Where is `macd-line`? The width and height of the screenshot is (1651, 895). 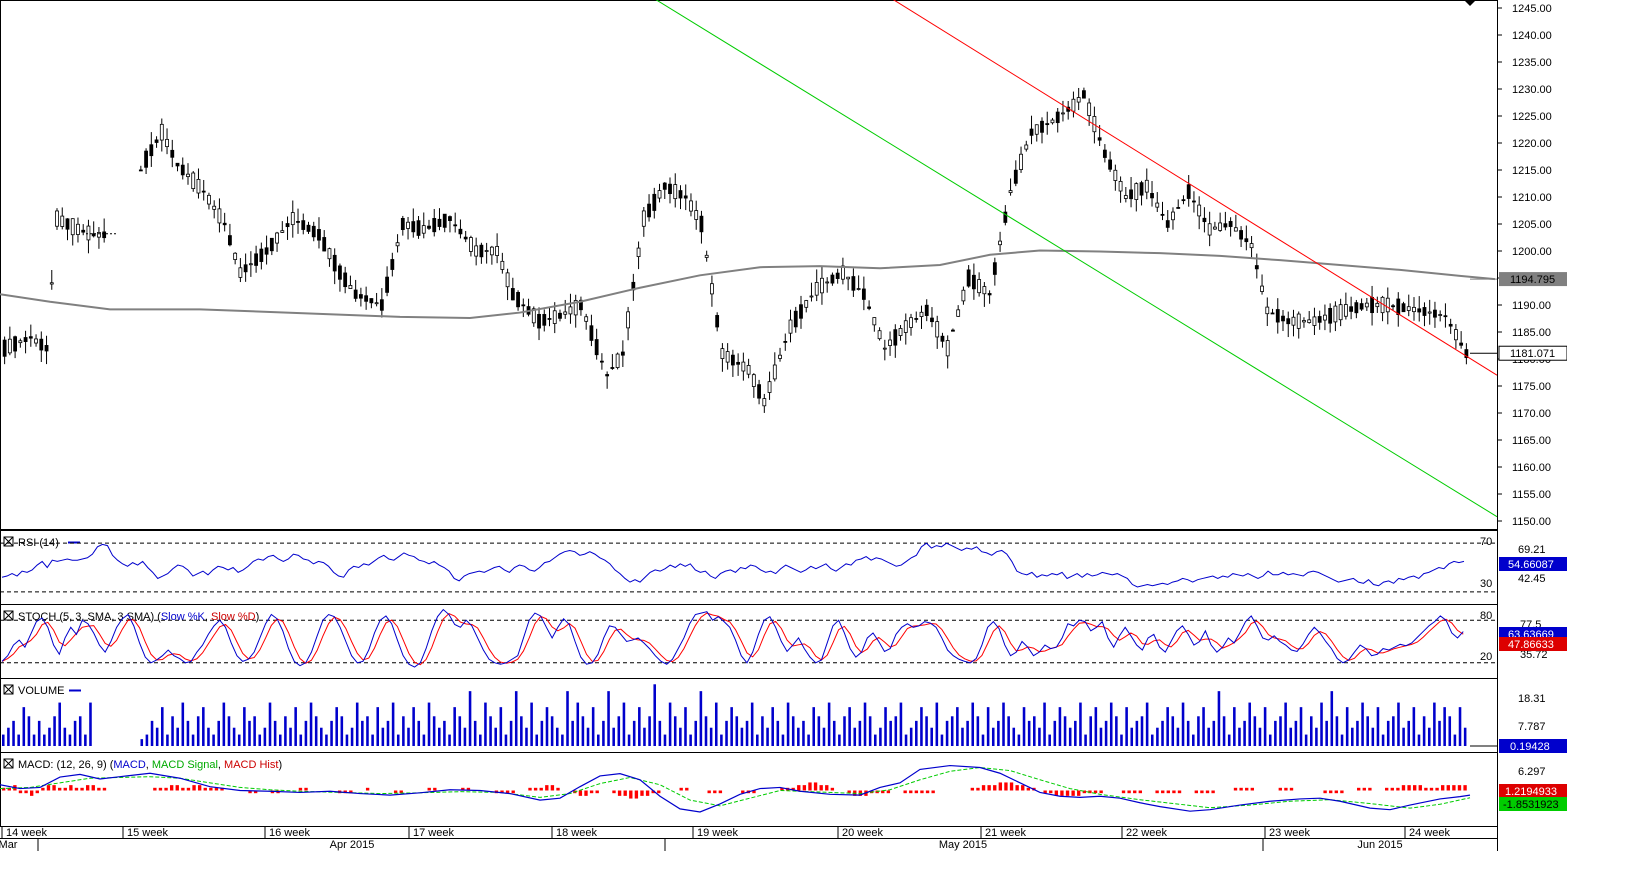 macd-line is located at coordinates (735, 788).